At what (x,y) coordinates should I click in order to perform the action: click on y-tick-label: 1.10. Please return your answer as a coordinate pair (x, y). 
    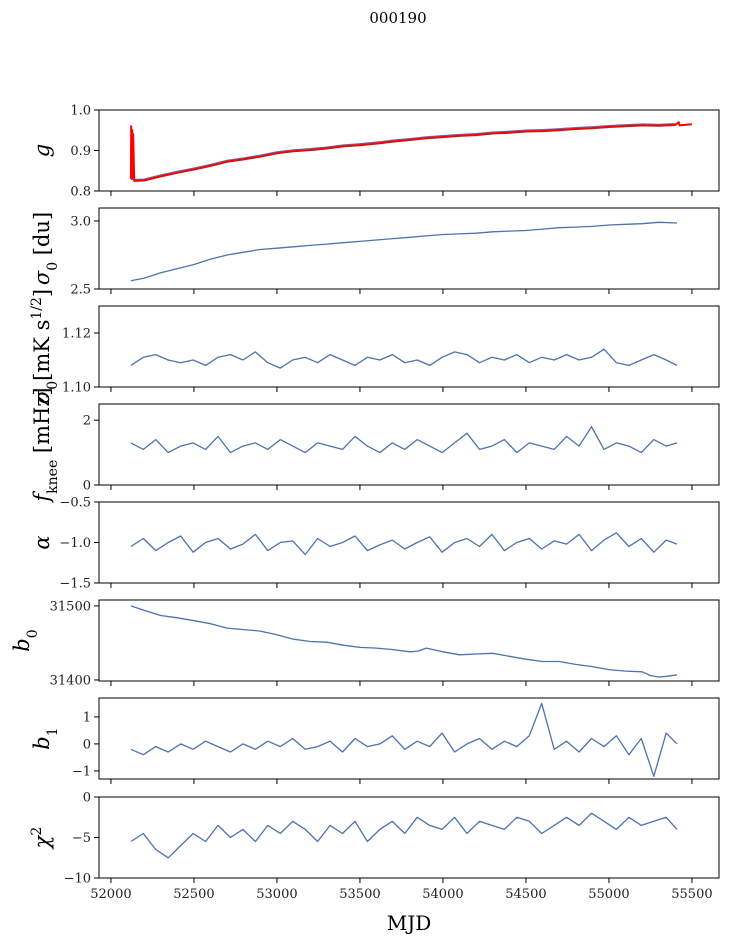
    Looking at the image, I should click on (76, 388).